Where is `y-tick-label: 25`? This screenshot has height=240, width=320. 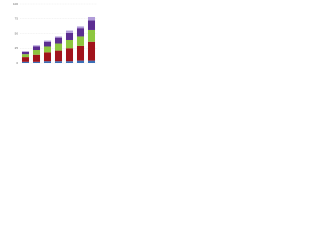 y-tick-label: 25 is located at coordinates (17, 48).